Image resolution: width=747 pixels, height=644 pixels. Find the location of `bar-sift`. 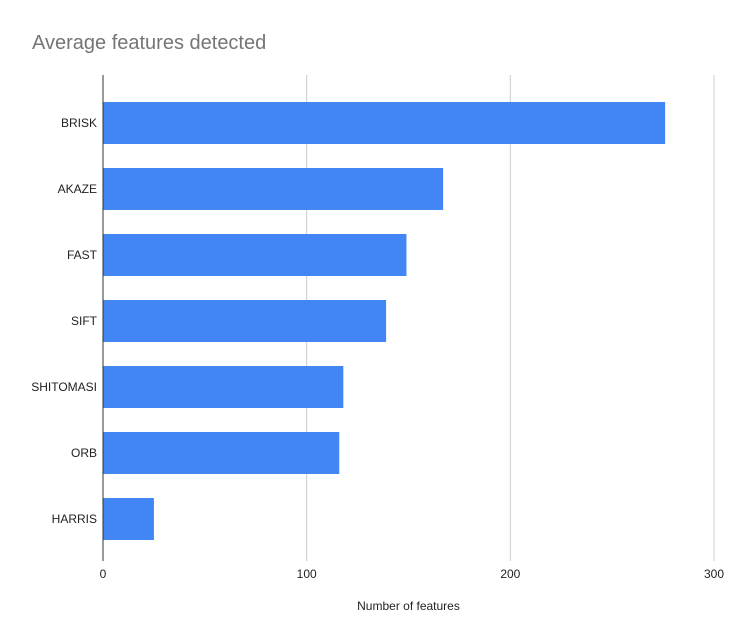

bar-sift is located at coordinates (245, 321).